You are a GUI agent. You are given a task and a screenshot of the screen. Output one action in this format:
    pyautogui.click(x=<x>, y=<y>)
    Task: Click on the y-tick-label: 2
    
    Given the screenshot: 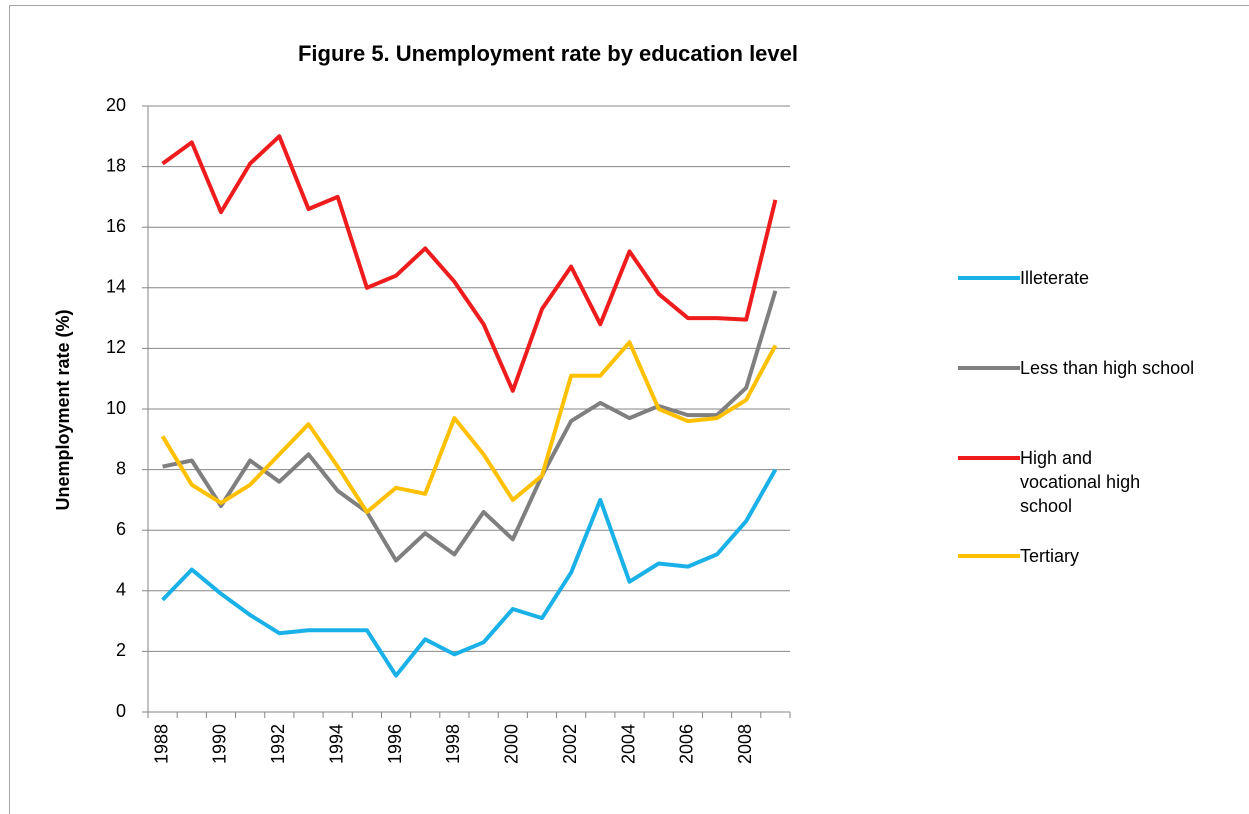 What is the action you would take?
    pyautogui.click(x=121, y=650)
    